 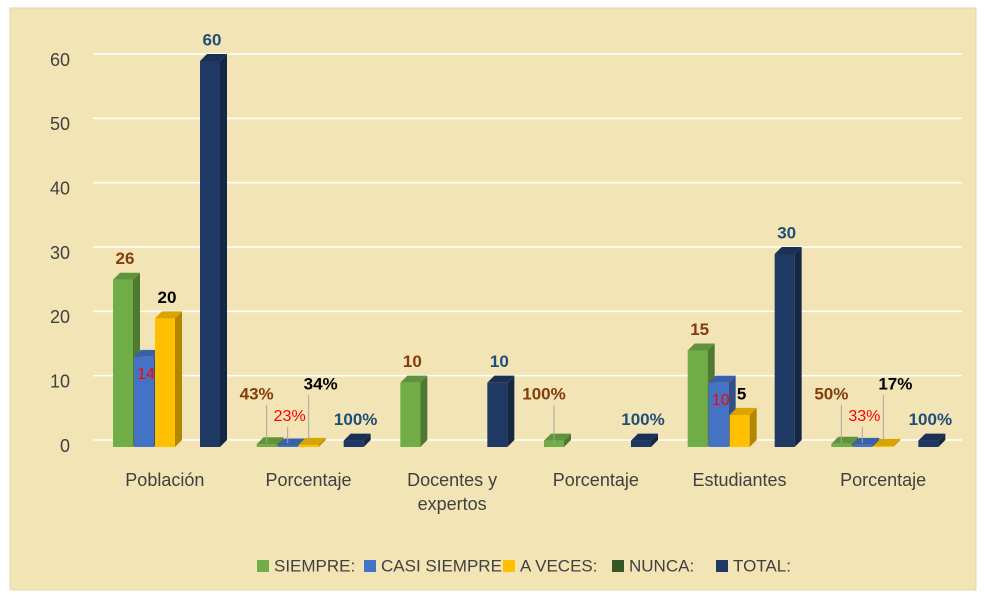 I want to click on legend-label: A VECES:, so click(x=558, y=565).